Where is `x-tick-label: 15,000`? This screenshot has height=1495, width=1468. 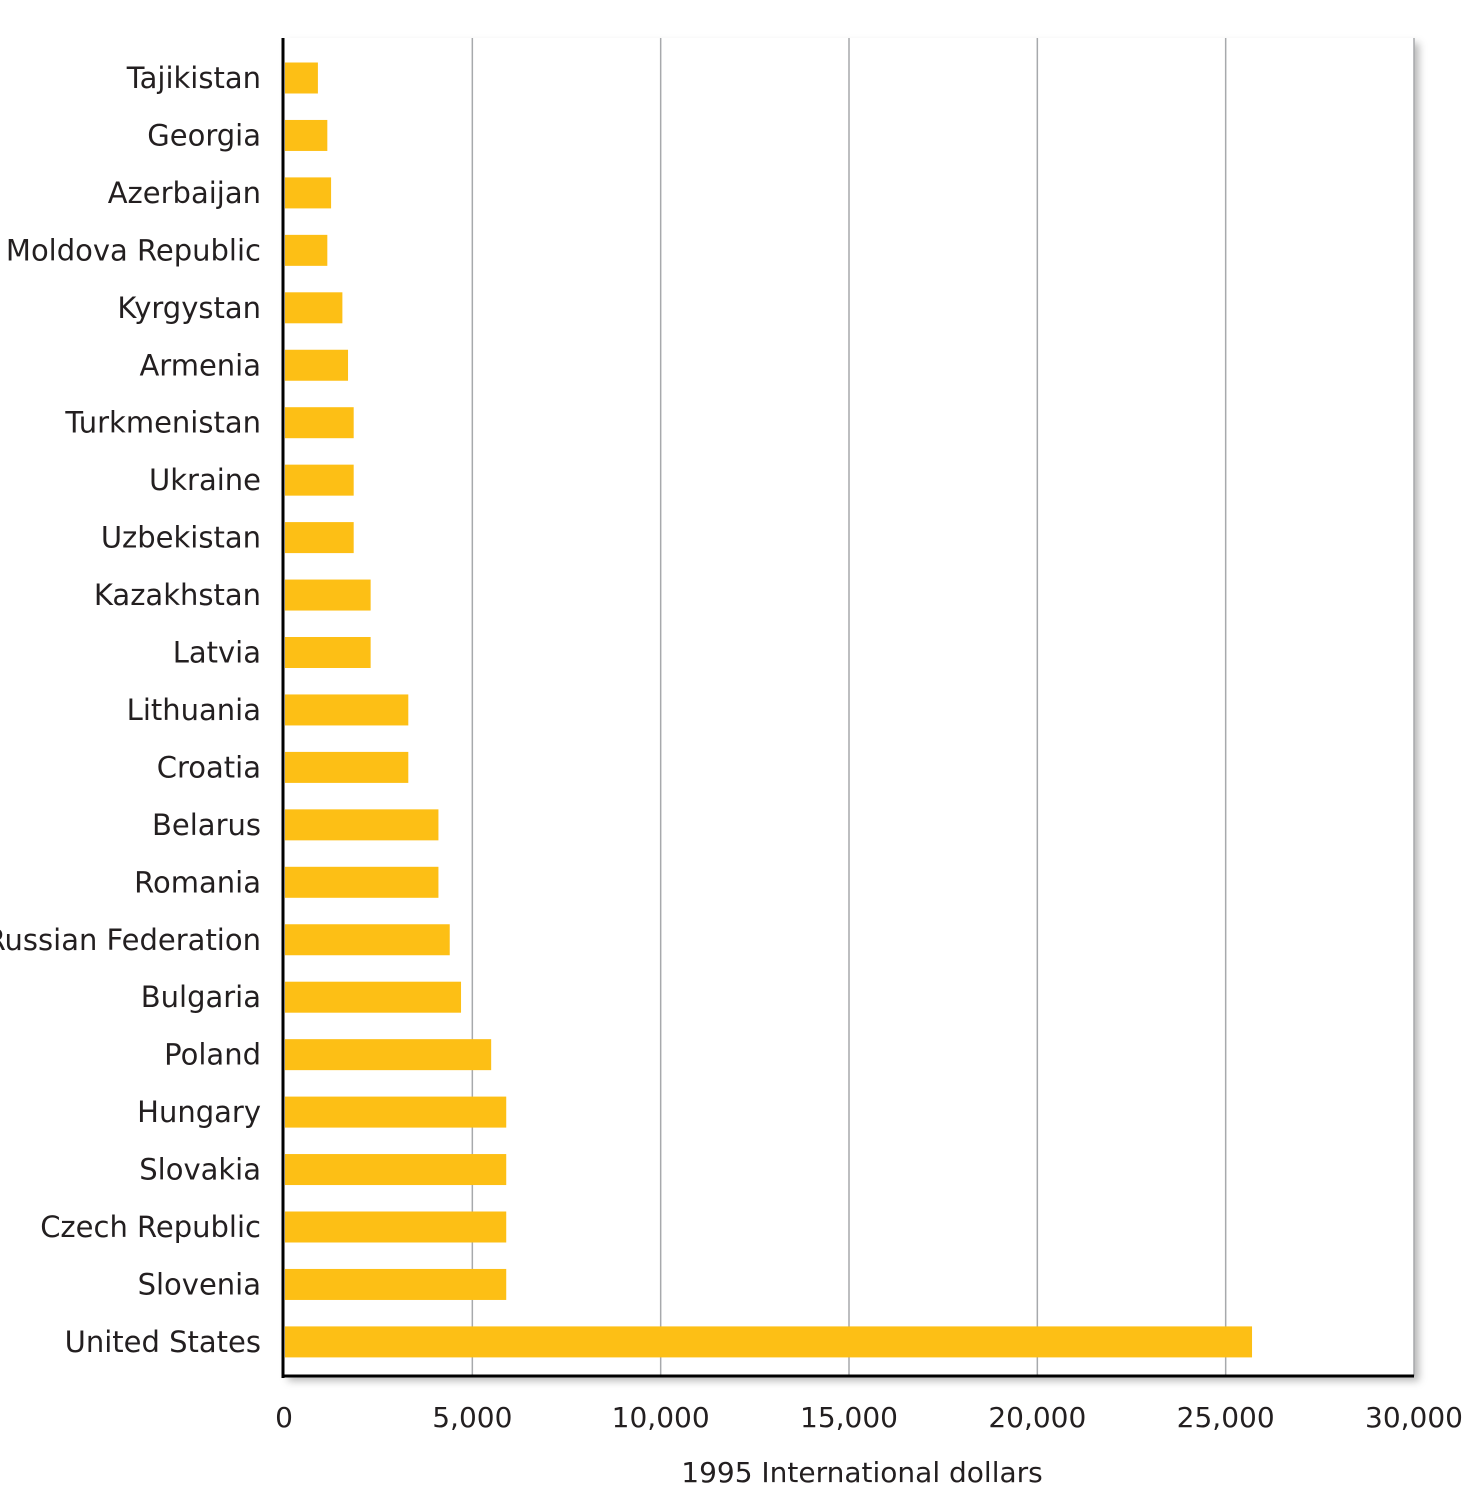 x-tick-label: 15,000 is located at coordinates (849, 1417).